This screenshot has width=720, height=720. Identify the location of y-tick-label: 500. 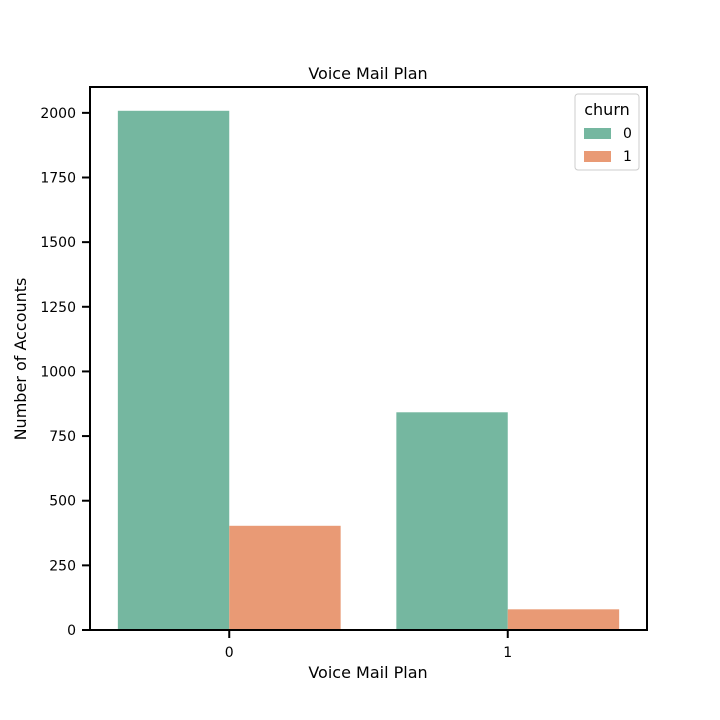
(62, 502).